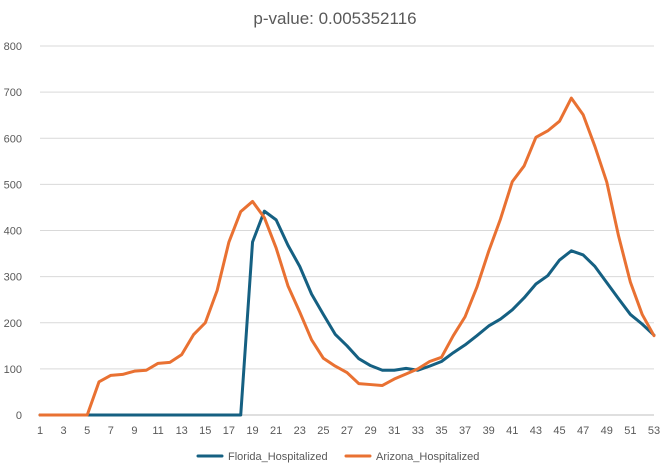  I want to click on y-tick-label-500: 500, so click(13, 185).